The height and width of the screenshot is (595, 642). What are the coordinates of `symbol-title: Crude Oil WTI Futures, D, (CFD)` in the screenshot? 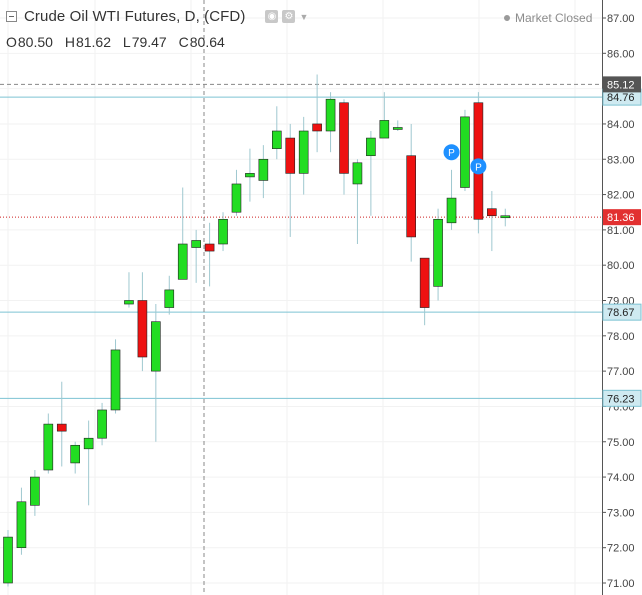 It's located at (135, 16).